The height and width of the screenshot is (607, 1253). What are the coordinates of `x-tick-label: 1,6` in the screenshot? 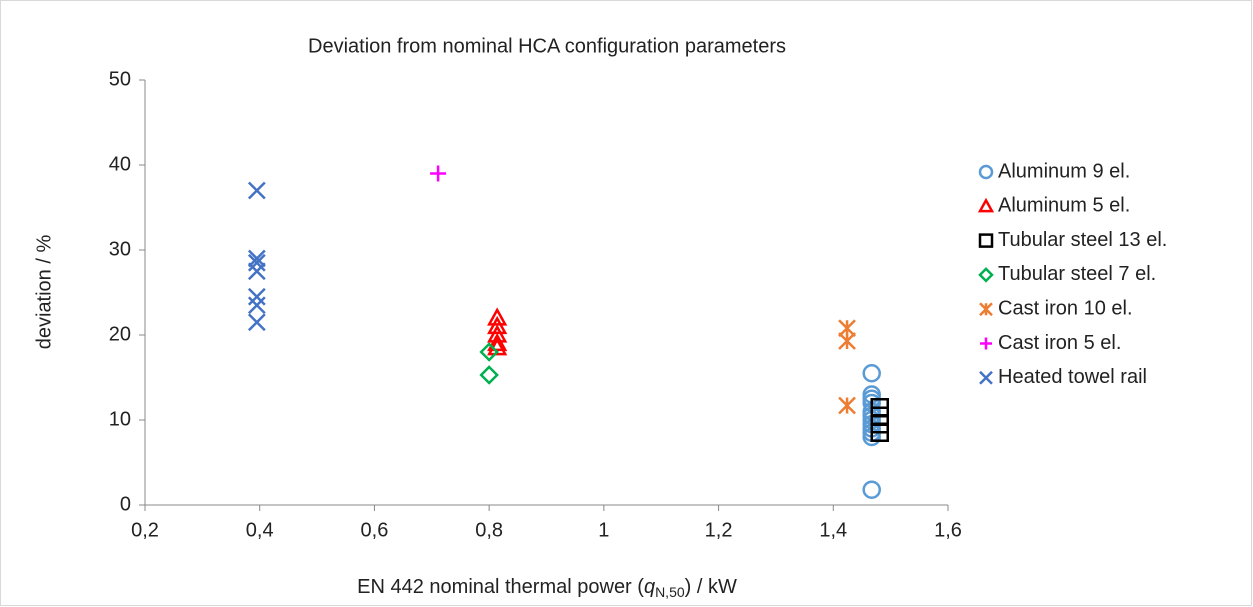 It's located at (948, 530).